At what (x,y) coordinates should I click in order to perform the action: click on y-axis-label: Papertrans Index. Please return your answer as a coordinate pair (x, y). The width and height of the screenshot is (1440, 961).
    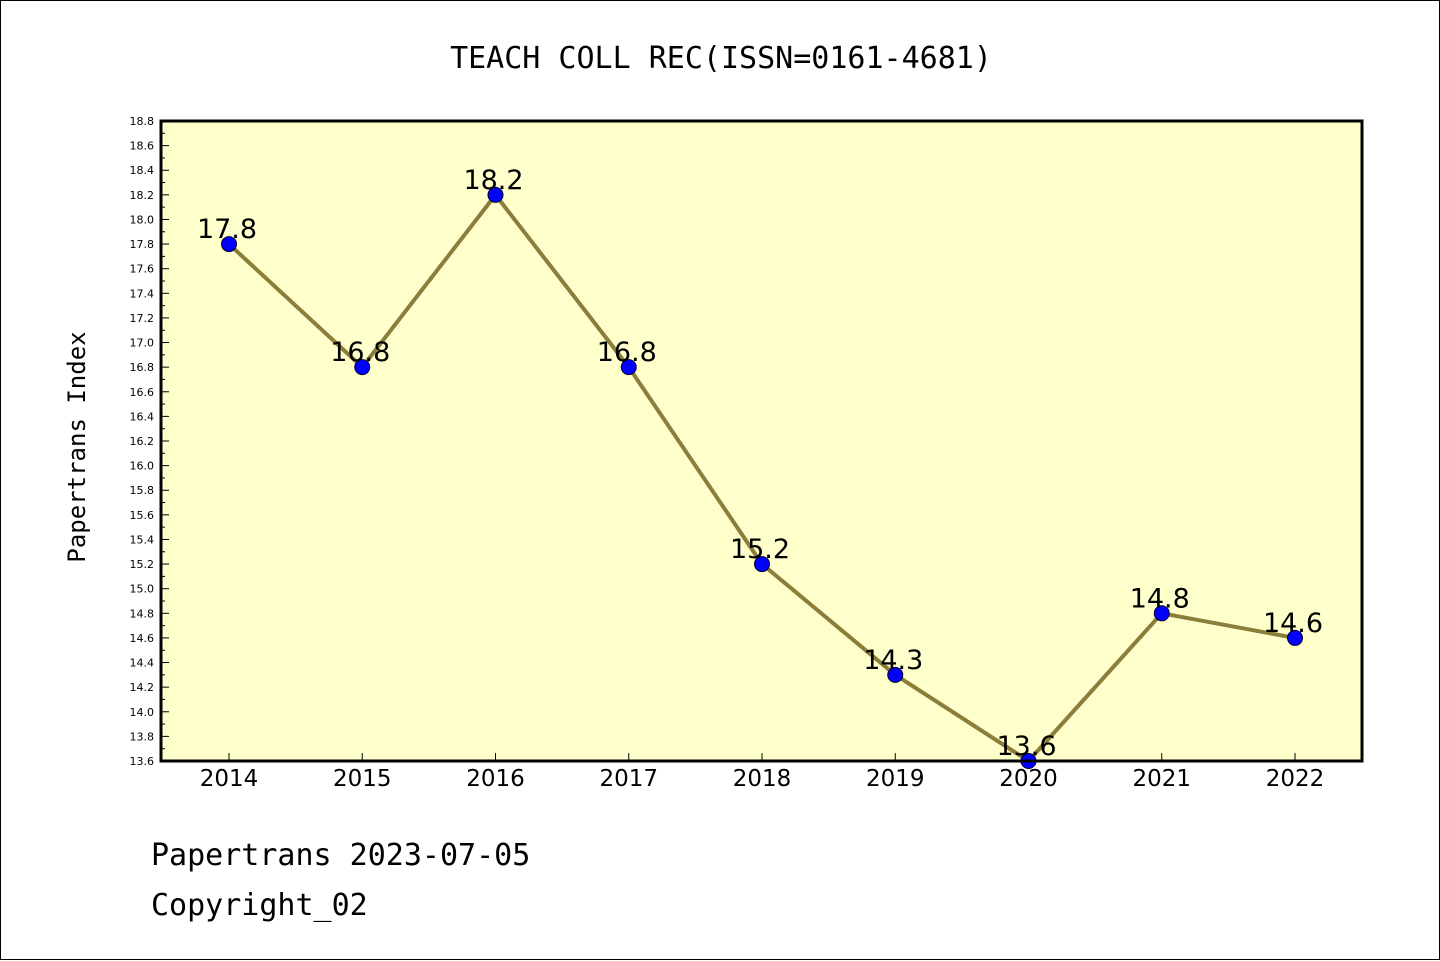
    Looking at the image, I should click on (77, 446).